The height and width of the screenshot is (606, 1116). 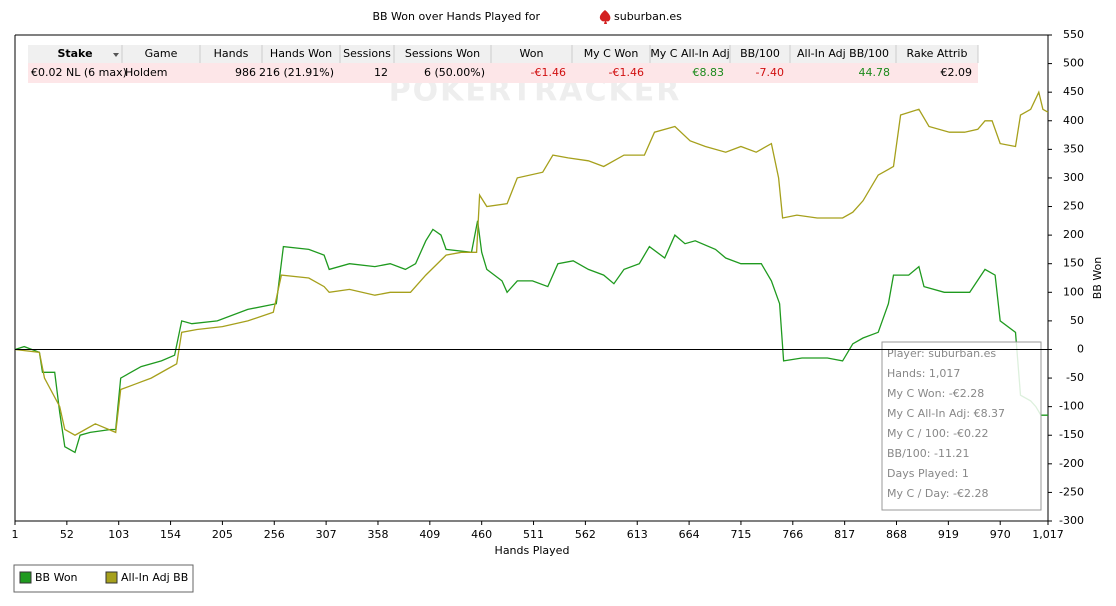 What do you see at coordinates (637, 534) in the screenshot?
I see `x-tick-label: 613` at bounding box center [637, 534].